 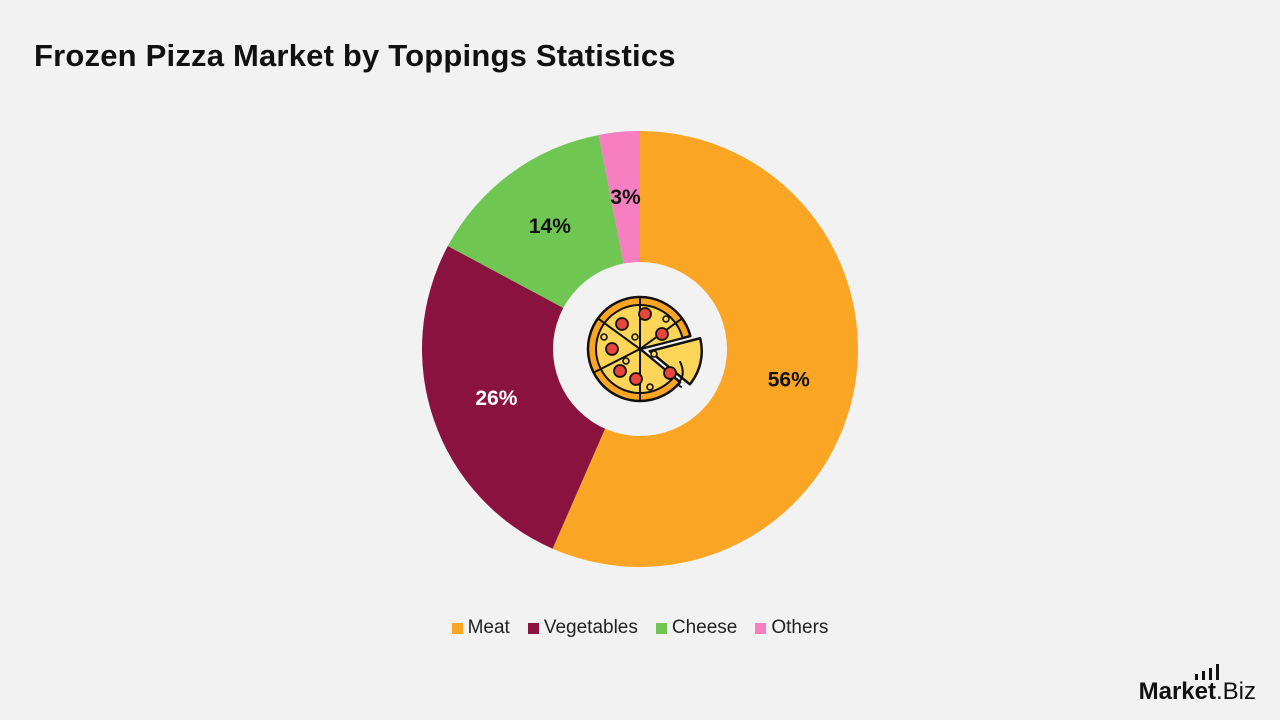 I want to click on legend-label: Vegetables, so click(x=590, y=627).